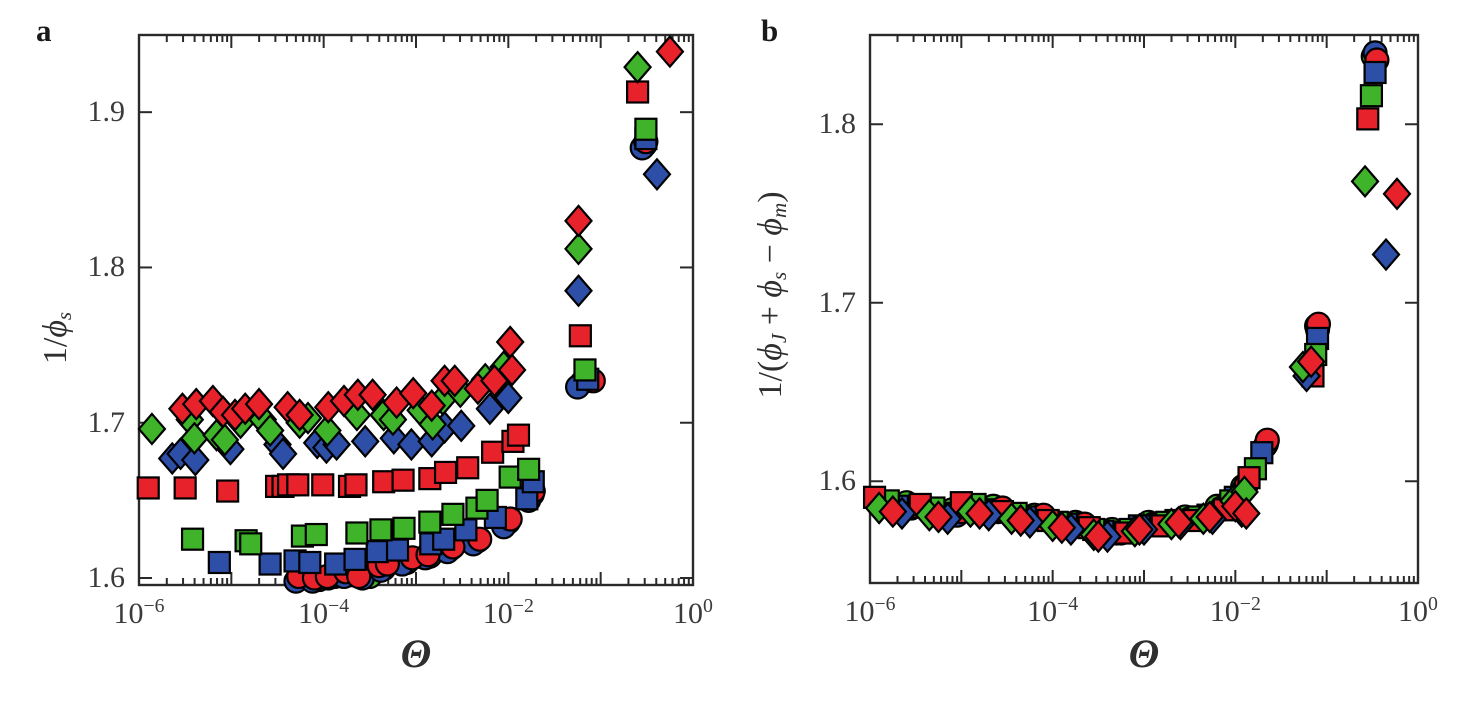 This screenshot has height=708, width=1476. I want to click on panel-a-x-axis-label: Θ, so click(416, 653).